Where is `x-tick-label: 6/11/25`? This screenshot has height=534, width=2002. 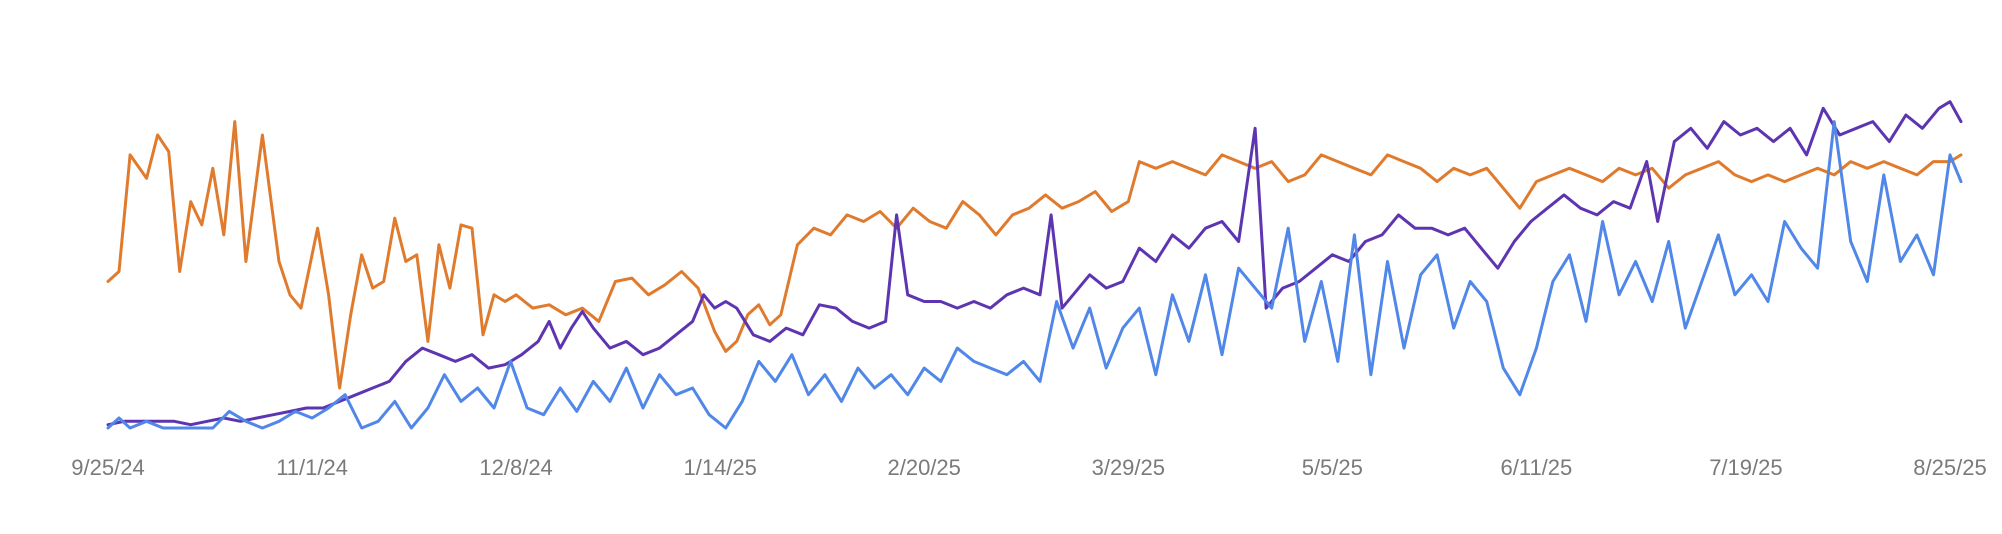 x-tick-label: 6/11/25 is located at coordinates (1537, 467).